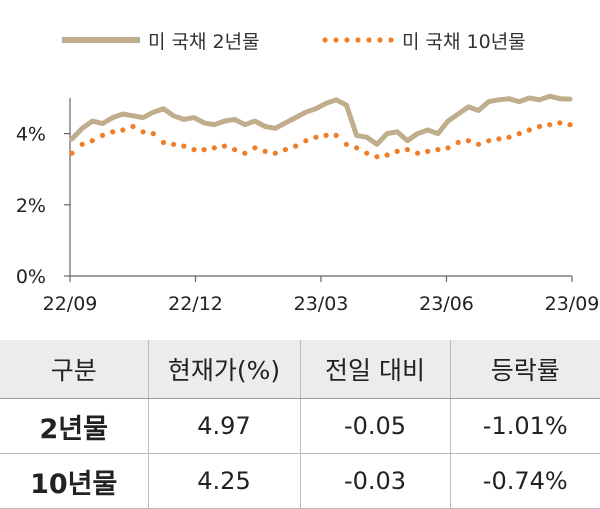  Describe the element at coordinates (446, 304) in the screenshot. I see `x-tick-label: 23/06` at that location.